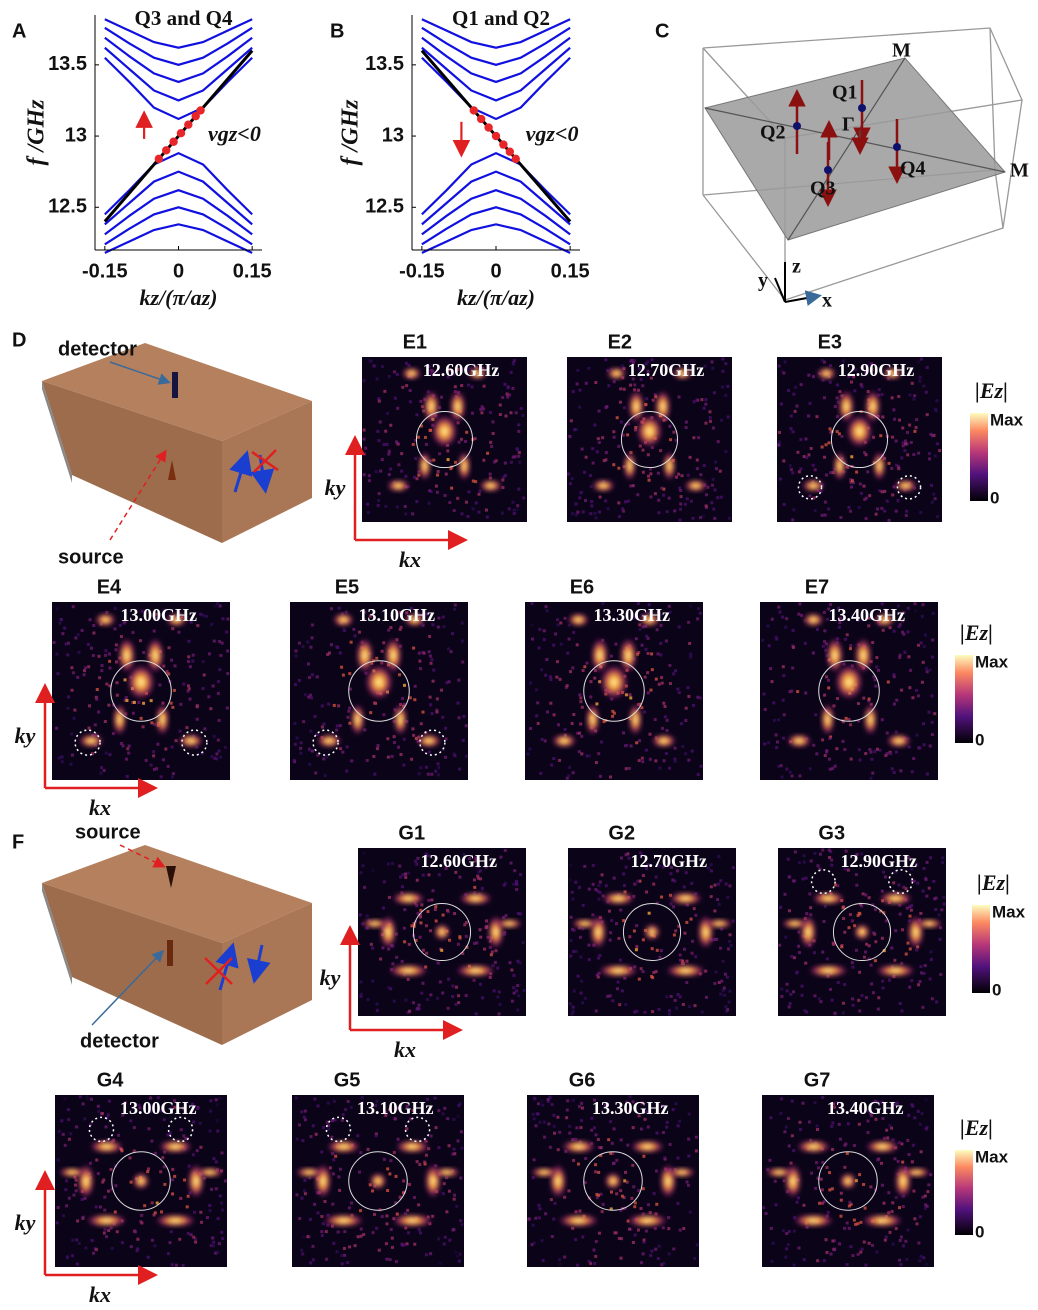 The image size is (1038, 1310). I want to click on panel-letter: A, so click(19, 31).